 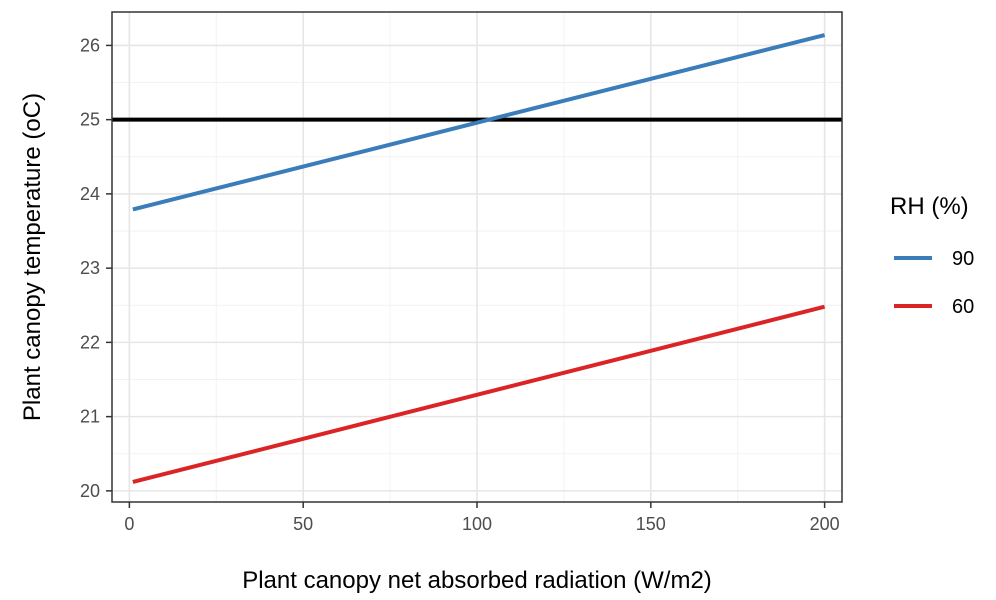 I want to click on y-axis-title: Plant canopy temperature (oC), so click(x=32, y=257).